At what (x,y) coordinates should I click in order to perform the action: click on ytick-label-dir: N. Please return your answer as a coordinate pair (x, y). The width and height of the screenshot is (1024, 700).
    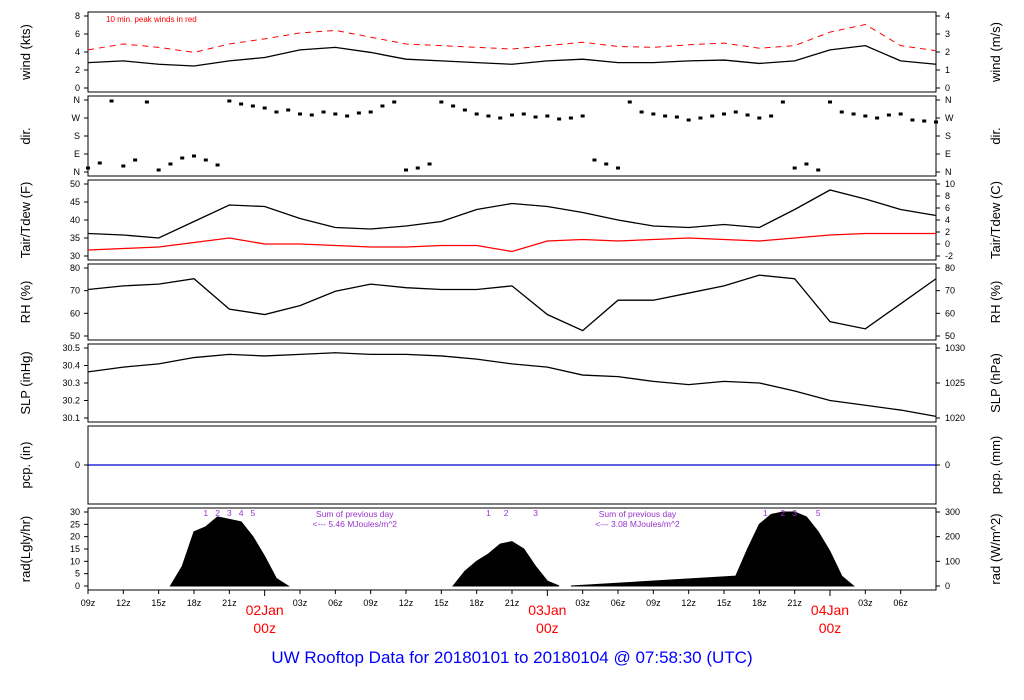
    Looking at the image, I should click on (77, 172).